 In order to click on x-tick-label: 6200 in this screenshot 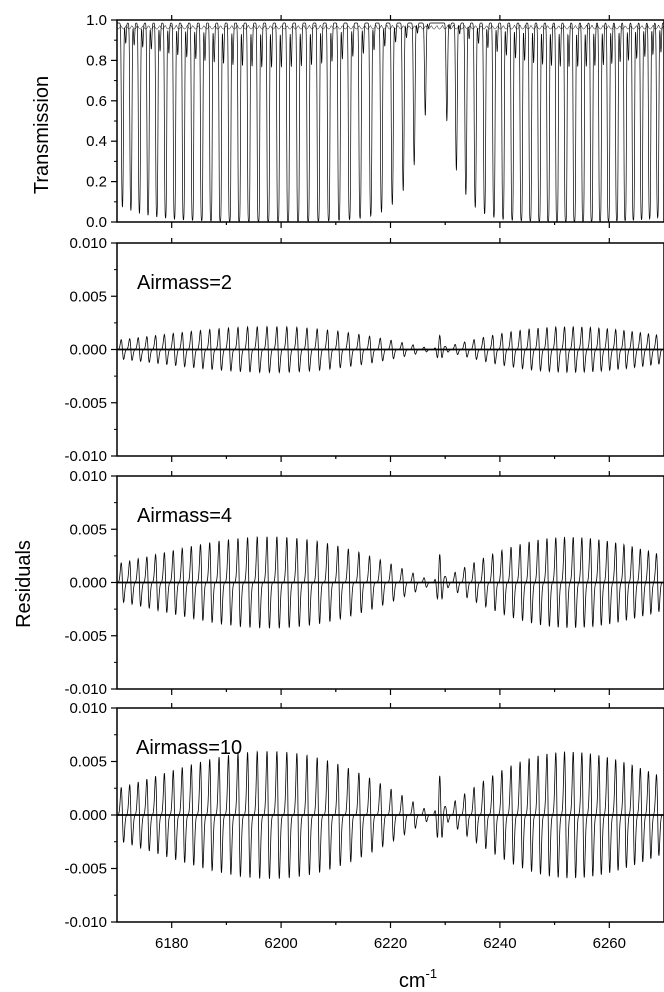, I will do `click(280, 943)`.